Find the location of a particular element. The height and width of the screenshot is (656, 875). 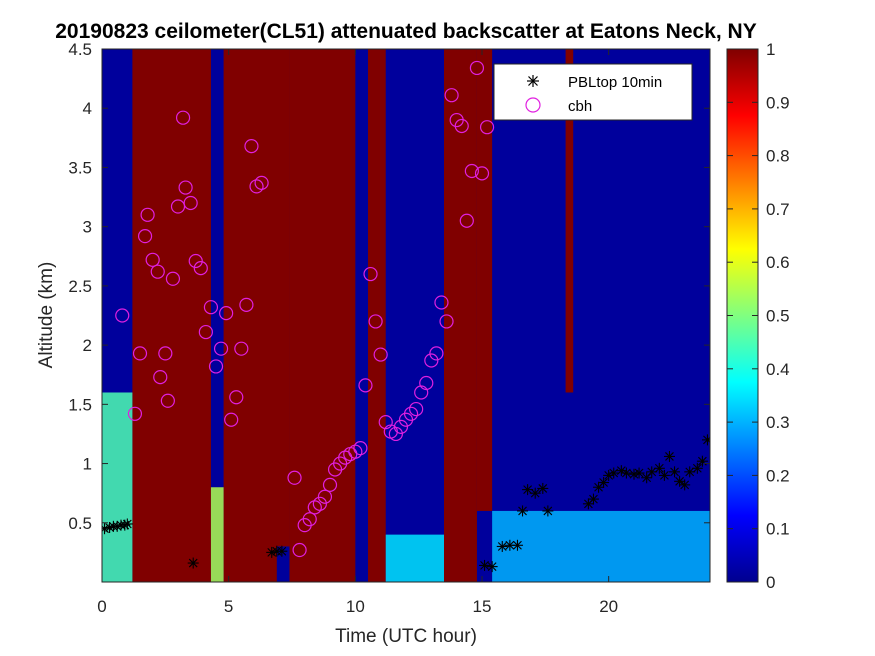

colorbar-tick-label: 0.7 is located at coordinates (778, 209).